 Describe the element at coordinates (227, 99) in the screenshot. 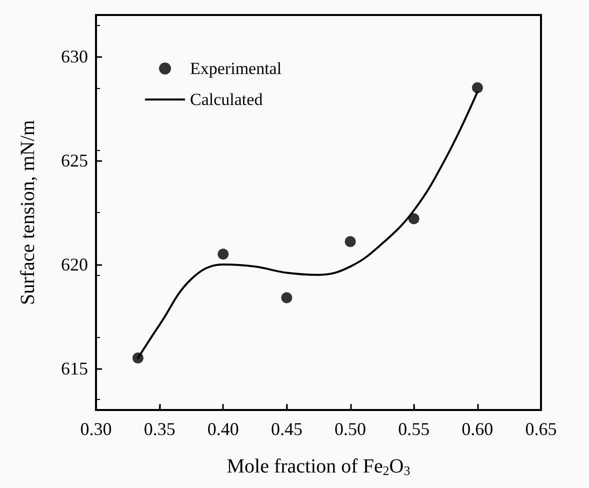

I see `legend-label: Calculated` at that location.